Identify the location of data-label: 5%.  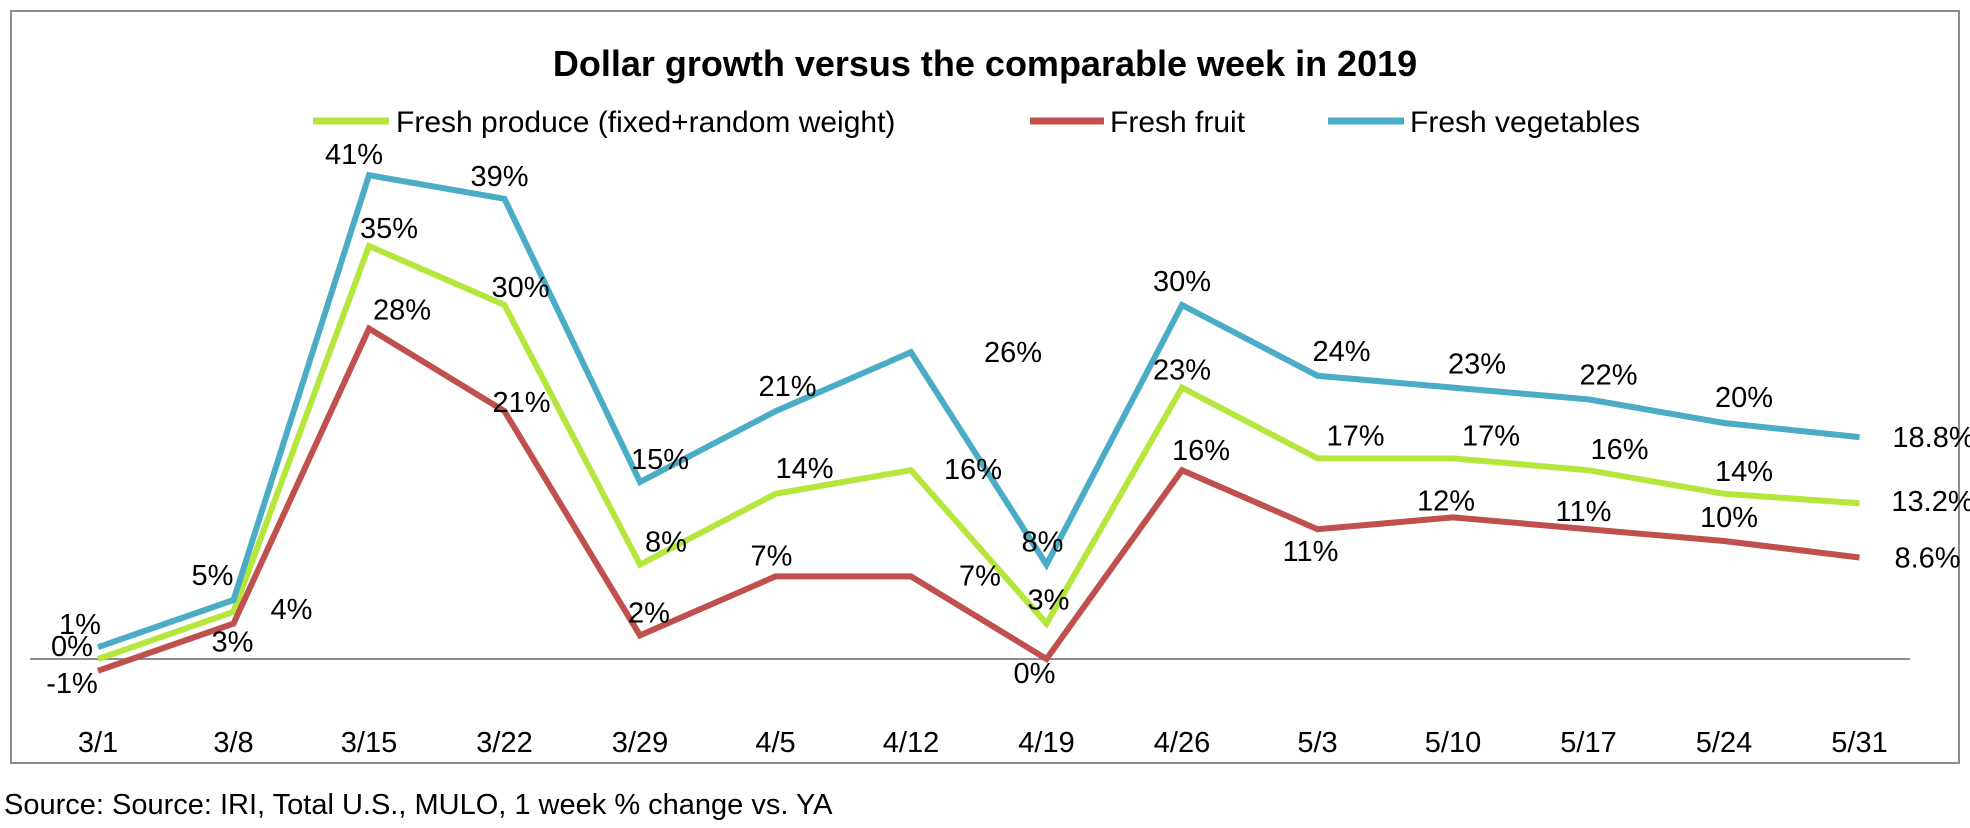
(213, 576).